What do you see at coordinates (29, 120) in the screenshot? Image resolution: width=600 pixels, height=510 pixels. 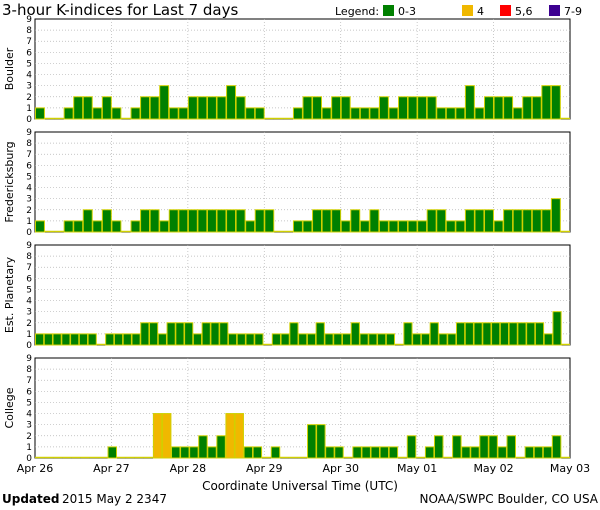 I see `y-tick-label: 0` at bounding box center [29, 120].